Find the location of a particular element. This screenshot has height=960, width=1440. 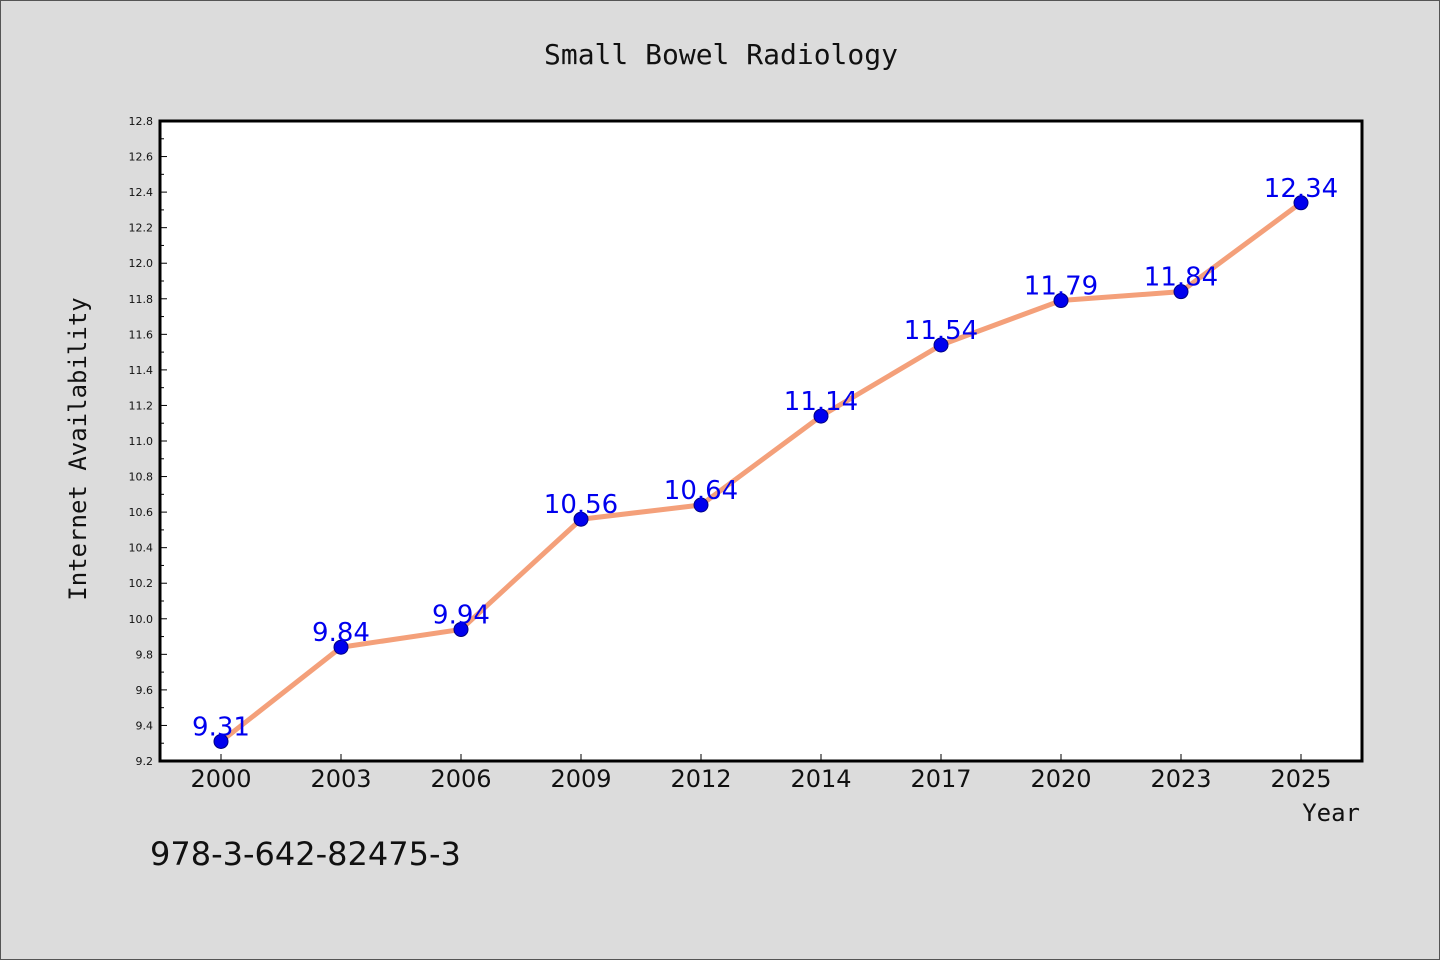

data-label: 10.64 is located at coordinates (701, 491).